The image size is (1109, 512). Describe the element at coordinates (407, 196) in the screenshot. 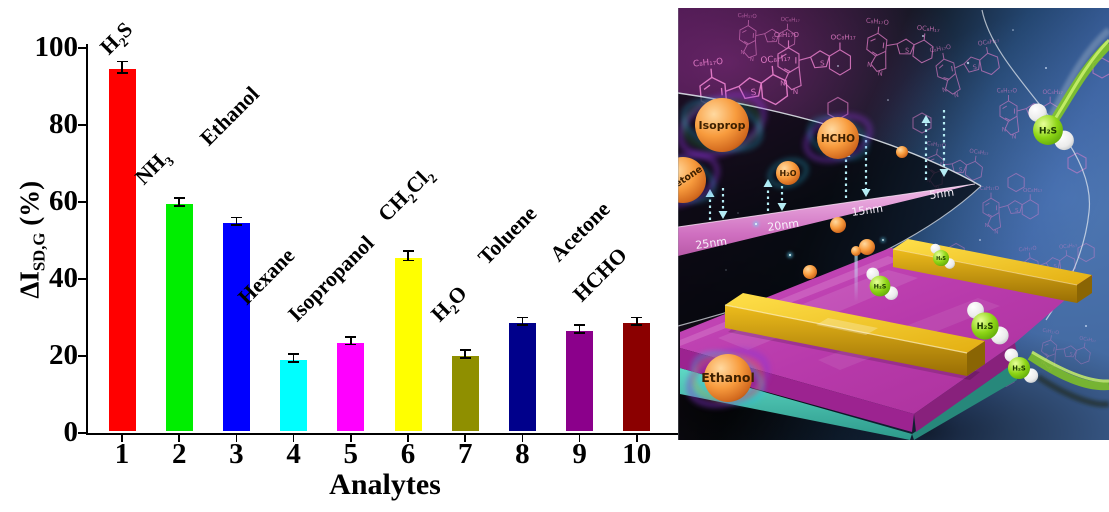

I see `bar-label-6: CH2Cl2` at that location.